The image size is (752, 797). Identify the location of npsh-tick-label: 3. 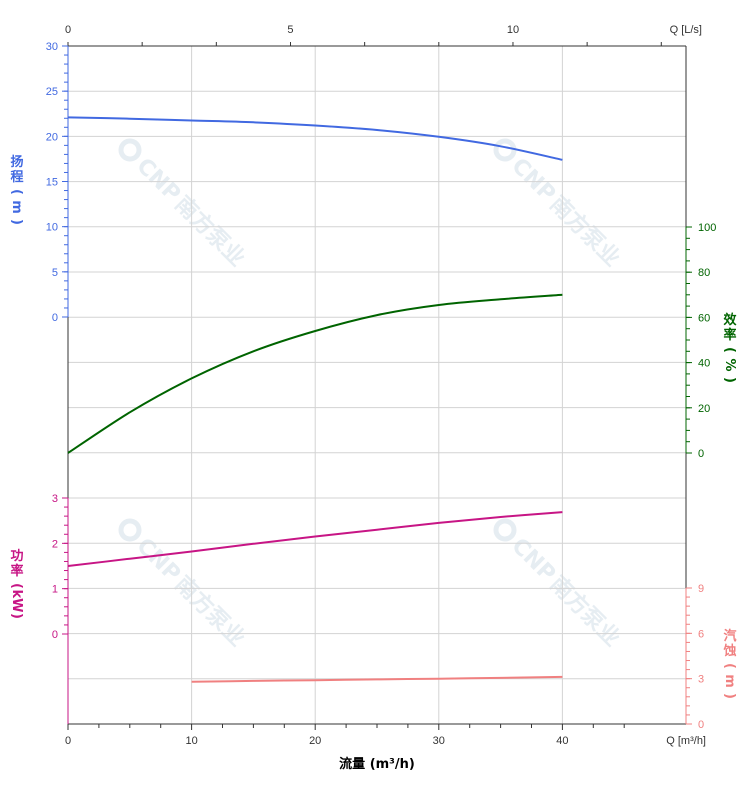
(701, 680).